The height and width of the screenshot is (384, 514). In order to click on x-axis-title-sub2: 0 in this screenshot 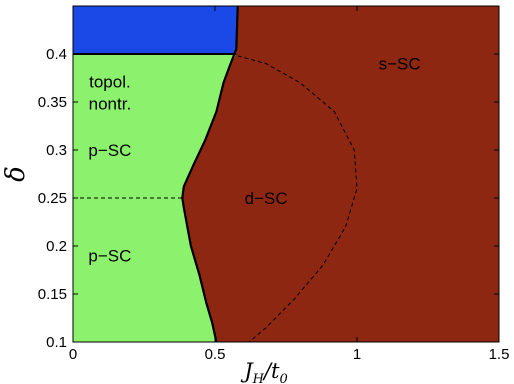, I will do `click(284, 378)`.